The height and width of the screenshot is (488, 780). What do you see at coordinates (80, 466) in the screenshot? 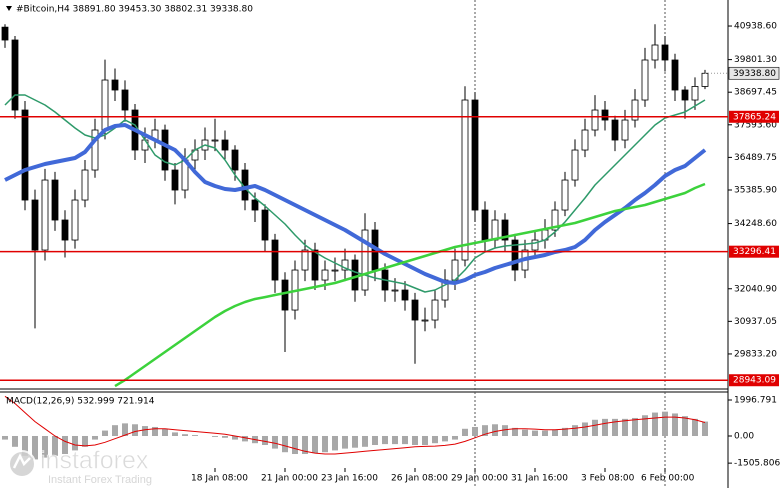
I see `watermark: instaforex Instant Forex Trading` at bounding box center [80, 466].